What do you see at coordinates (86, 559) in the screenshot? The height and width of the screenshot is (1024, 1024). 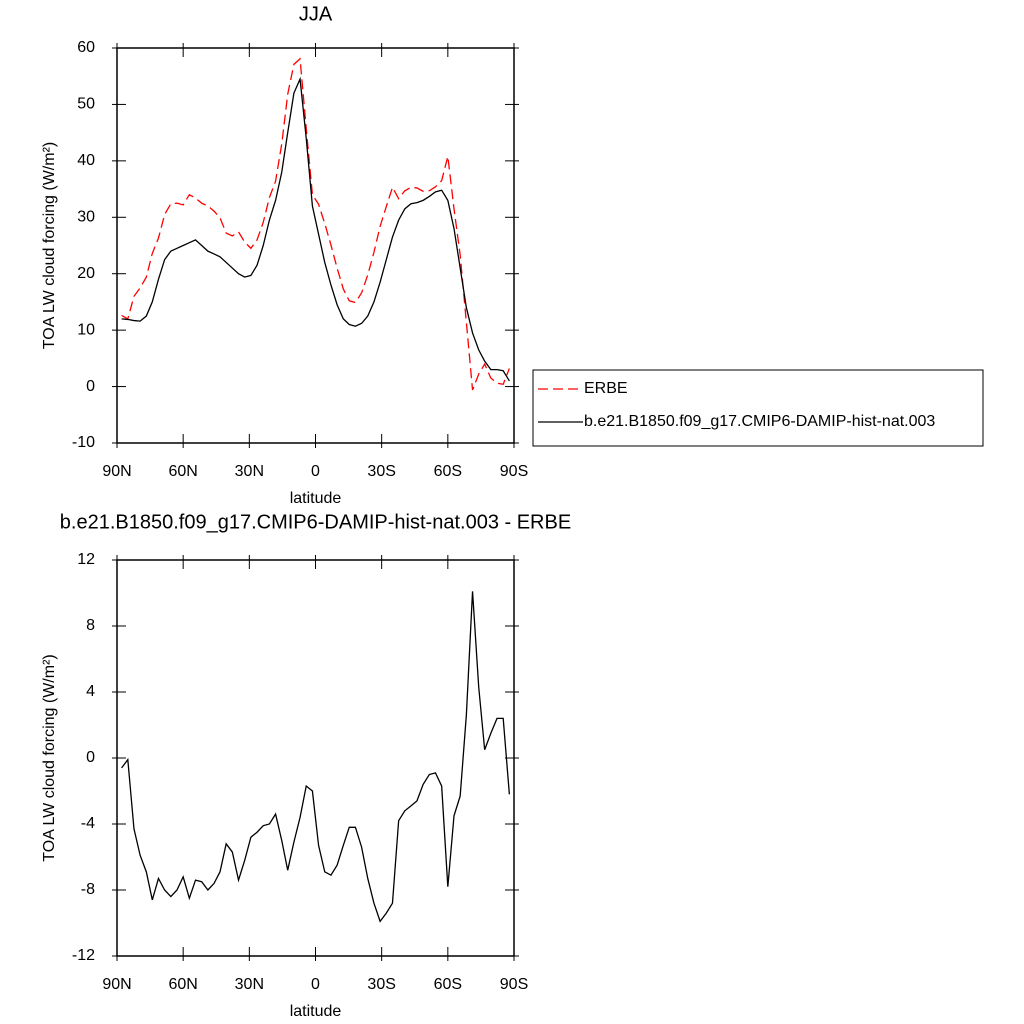 I see `y-tick-label: 12` at bounding box center [86, 559].